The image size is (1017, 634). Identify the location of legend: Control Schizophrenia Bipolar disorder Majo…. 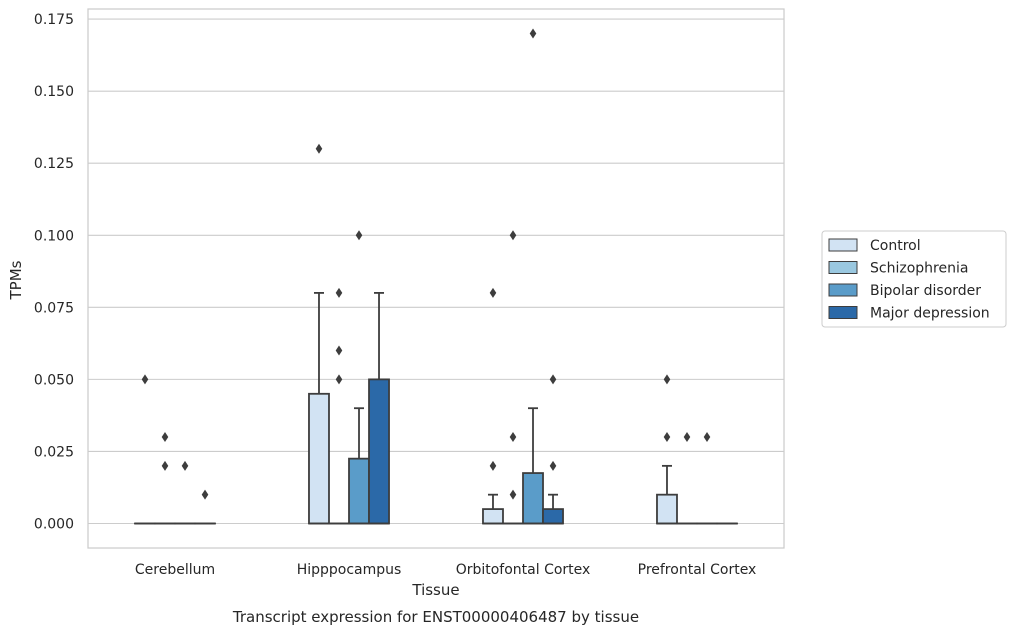
(914, 279).